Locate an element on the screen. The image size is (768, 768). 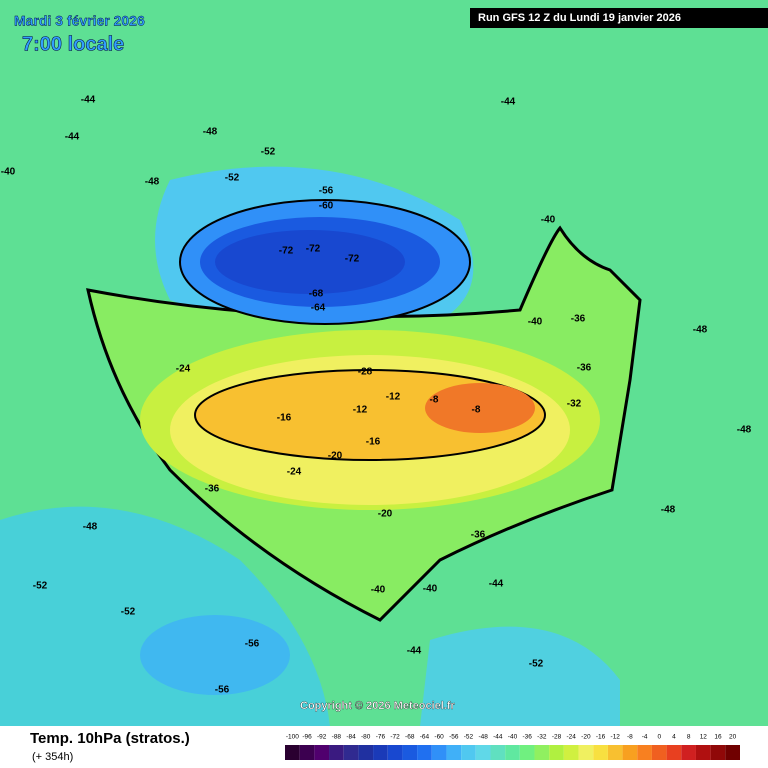
copyright: Copyright © 2026 Meteociel.fr is located at coordinates (378, 706).